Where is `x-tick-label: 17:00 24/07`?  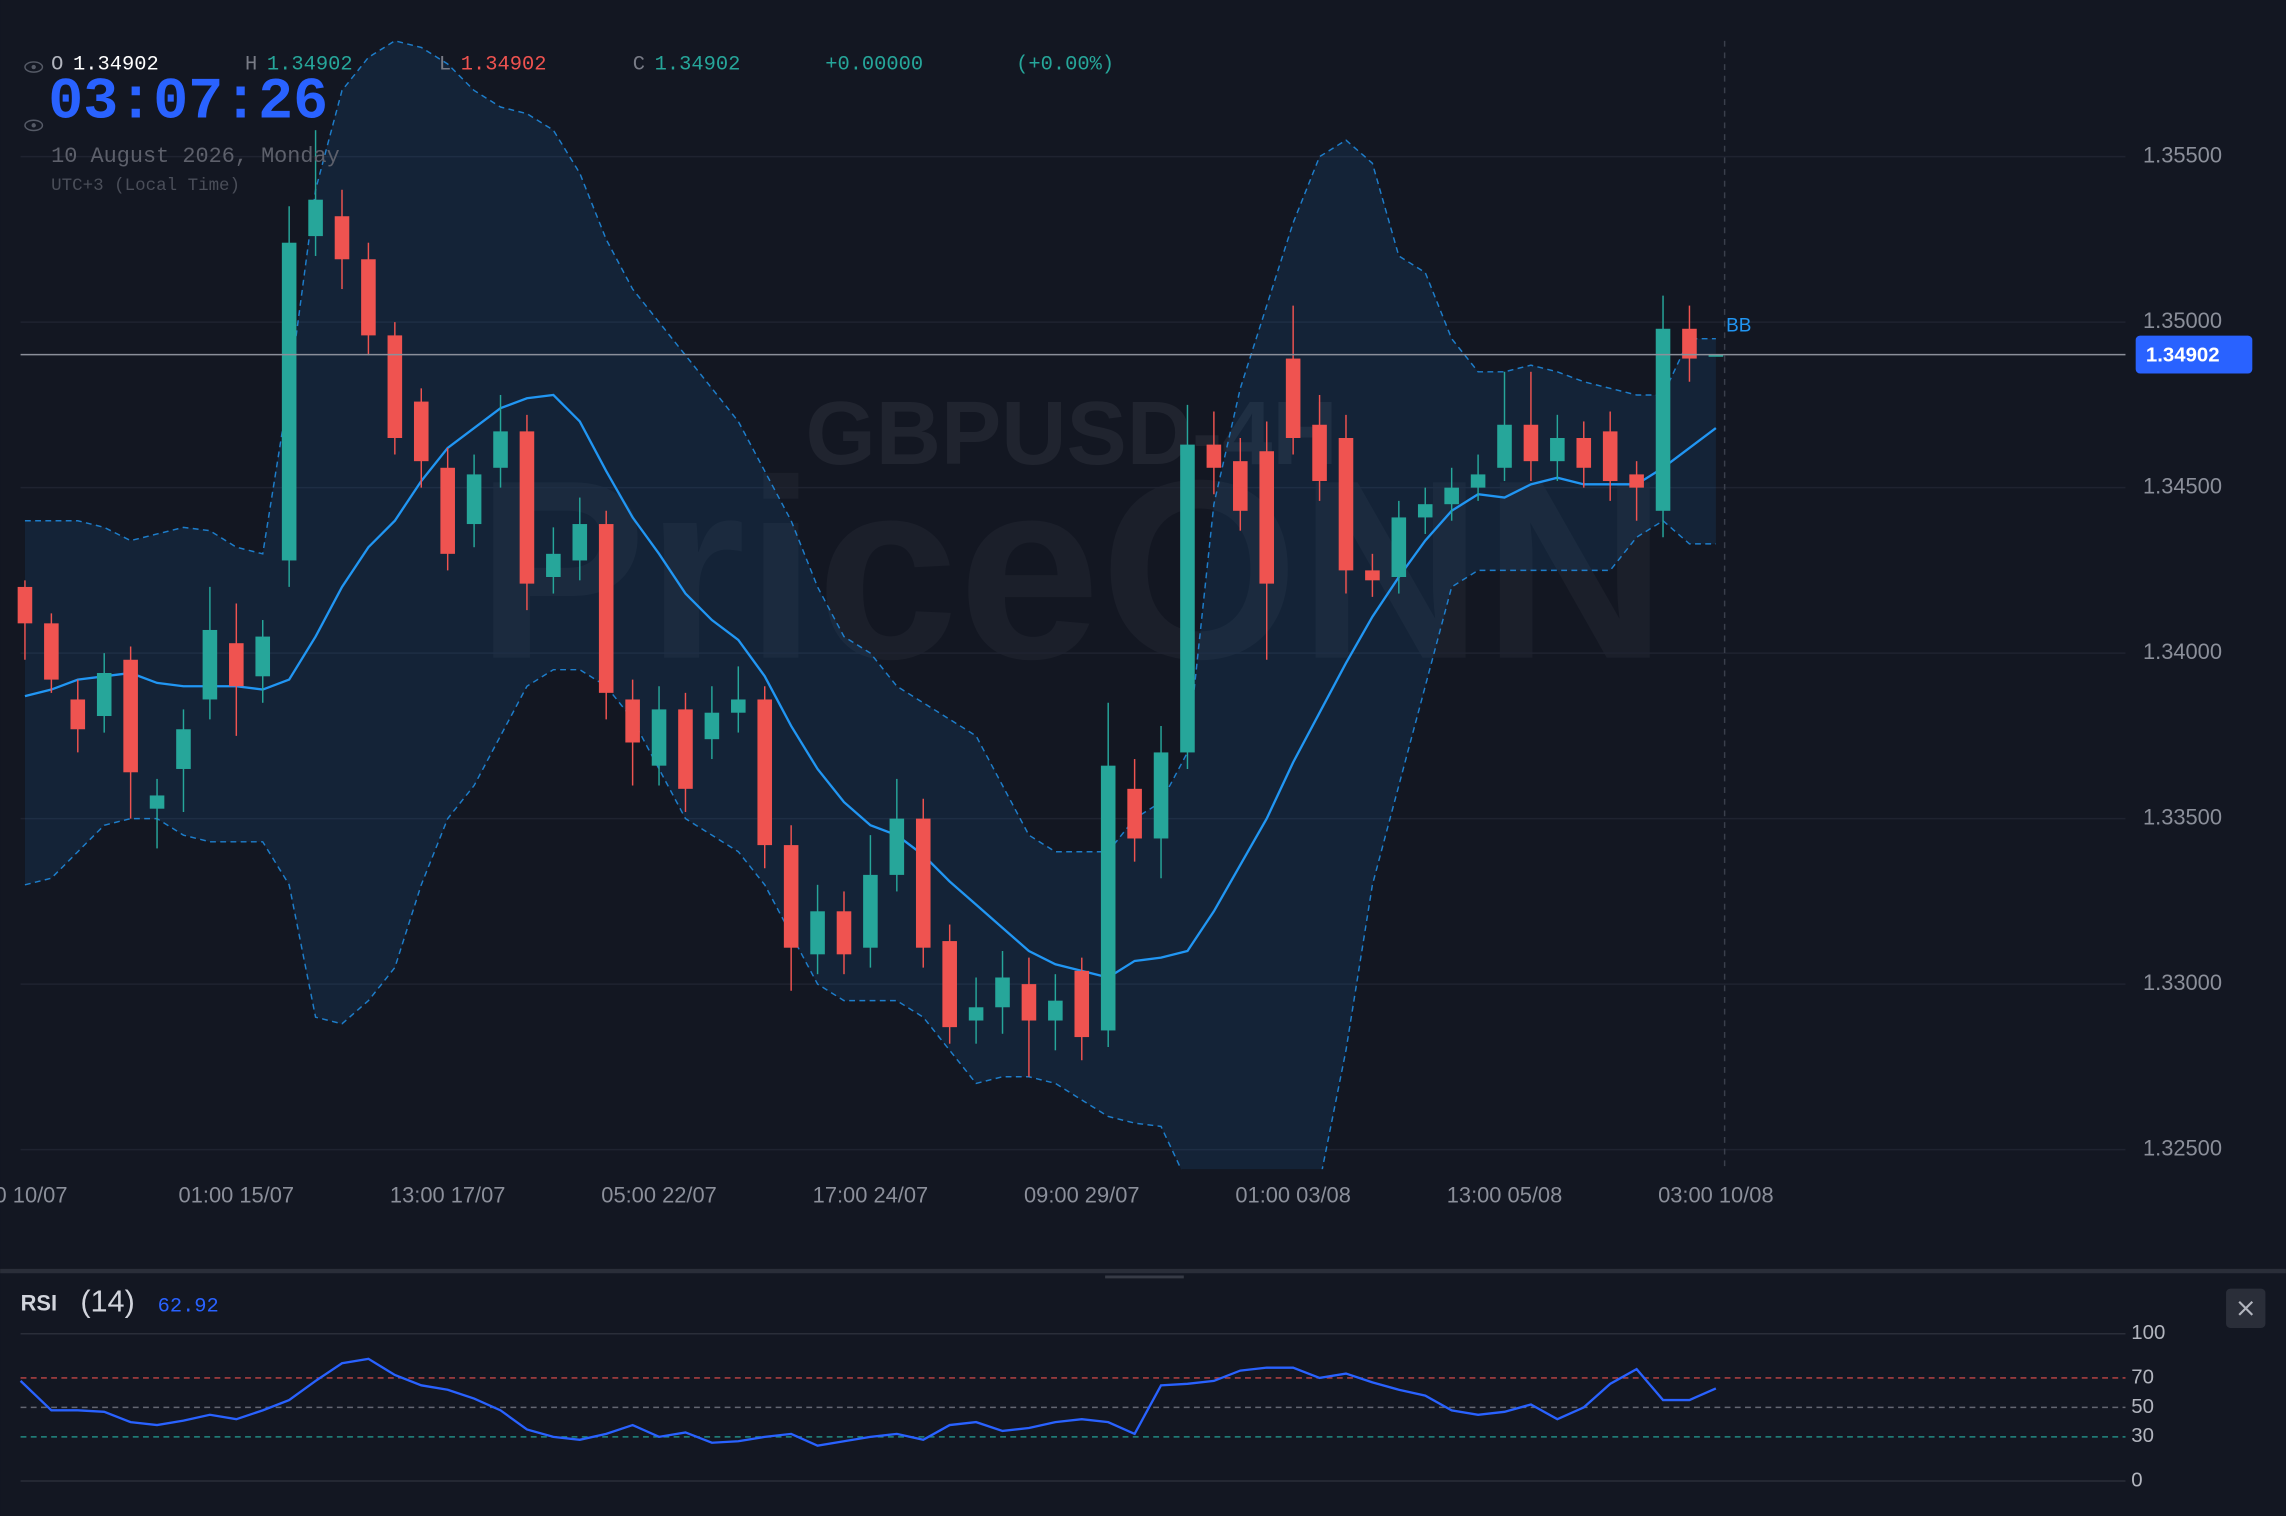 x-tick-label: 17:00 24/07 is located at coordinates (870, 1195).